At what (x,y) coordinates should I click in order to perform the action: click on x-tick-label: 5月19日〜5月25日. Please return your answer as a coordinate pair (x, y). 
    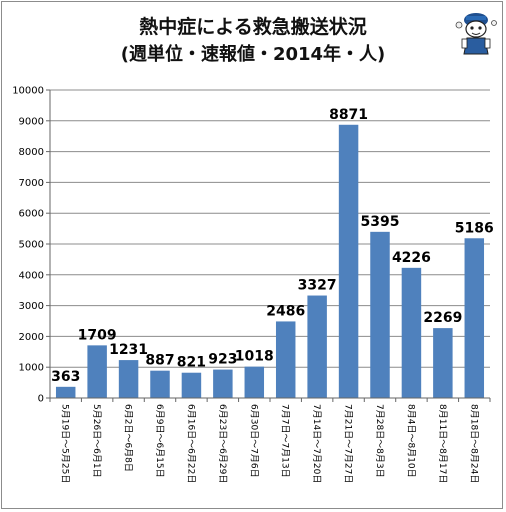
    Looking at the image, I should click on (65, 443).